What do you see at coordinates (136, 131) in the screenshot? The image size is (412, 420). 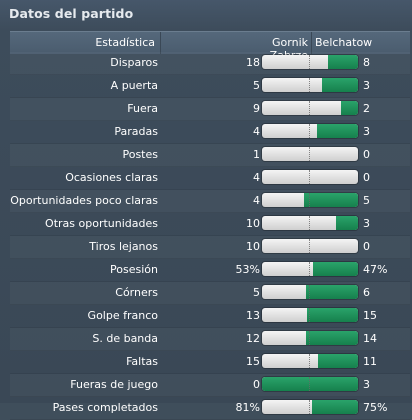 I see `stat-label: Paradas` at bounding box center [136, 131].